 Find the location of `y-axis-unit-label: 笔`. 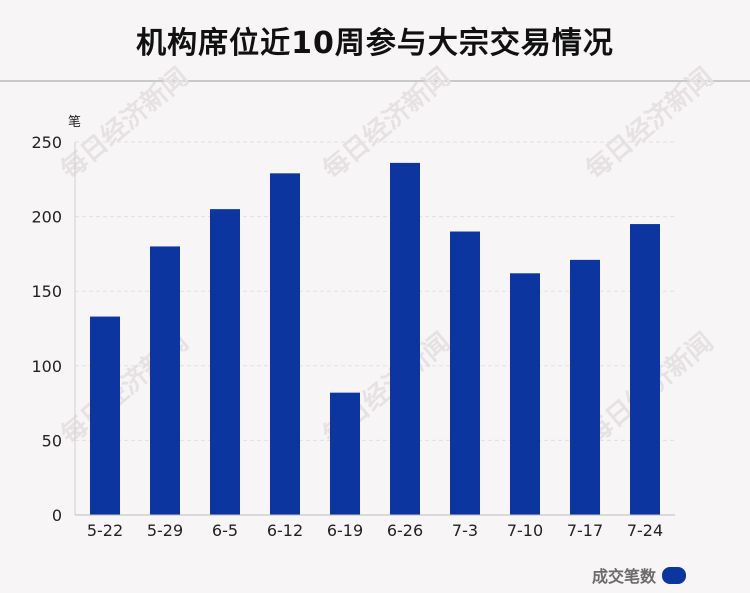

y-axis-unit-label: 笔 is located at coordinates (74, 122).